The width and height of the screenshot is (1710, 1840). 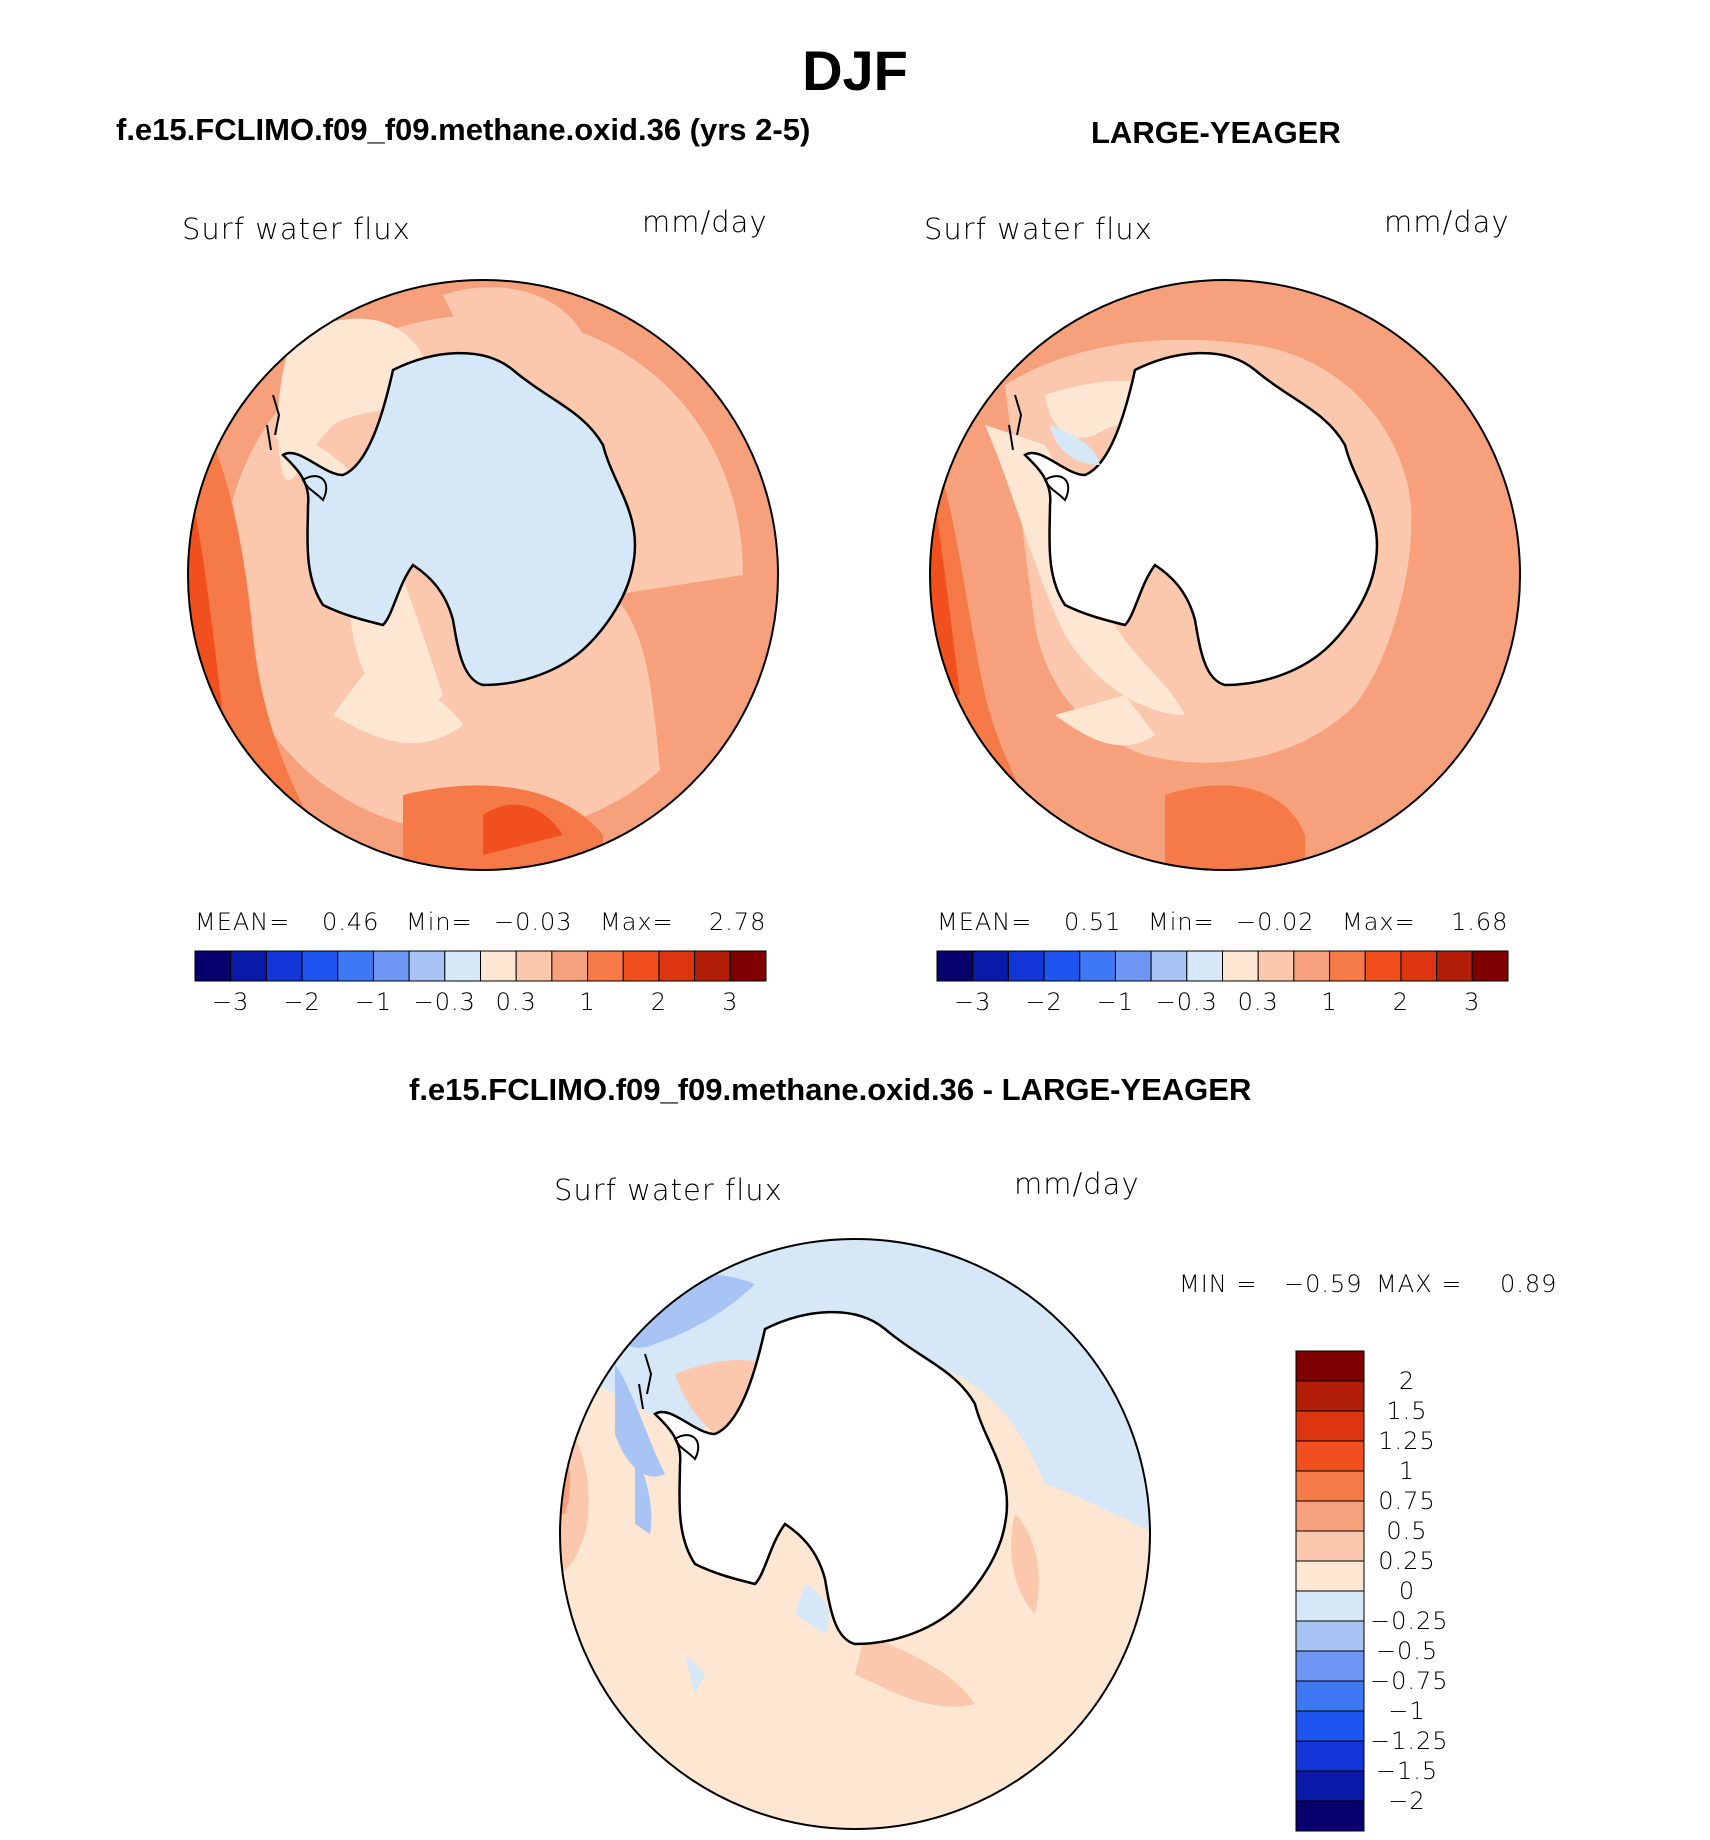 What do you see at coordinates (1407, 1651) in the screenshot?
I see `colorbar-tick-label: −0.5` at bounding box center [1407, 1651].